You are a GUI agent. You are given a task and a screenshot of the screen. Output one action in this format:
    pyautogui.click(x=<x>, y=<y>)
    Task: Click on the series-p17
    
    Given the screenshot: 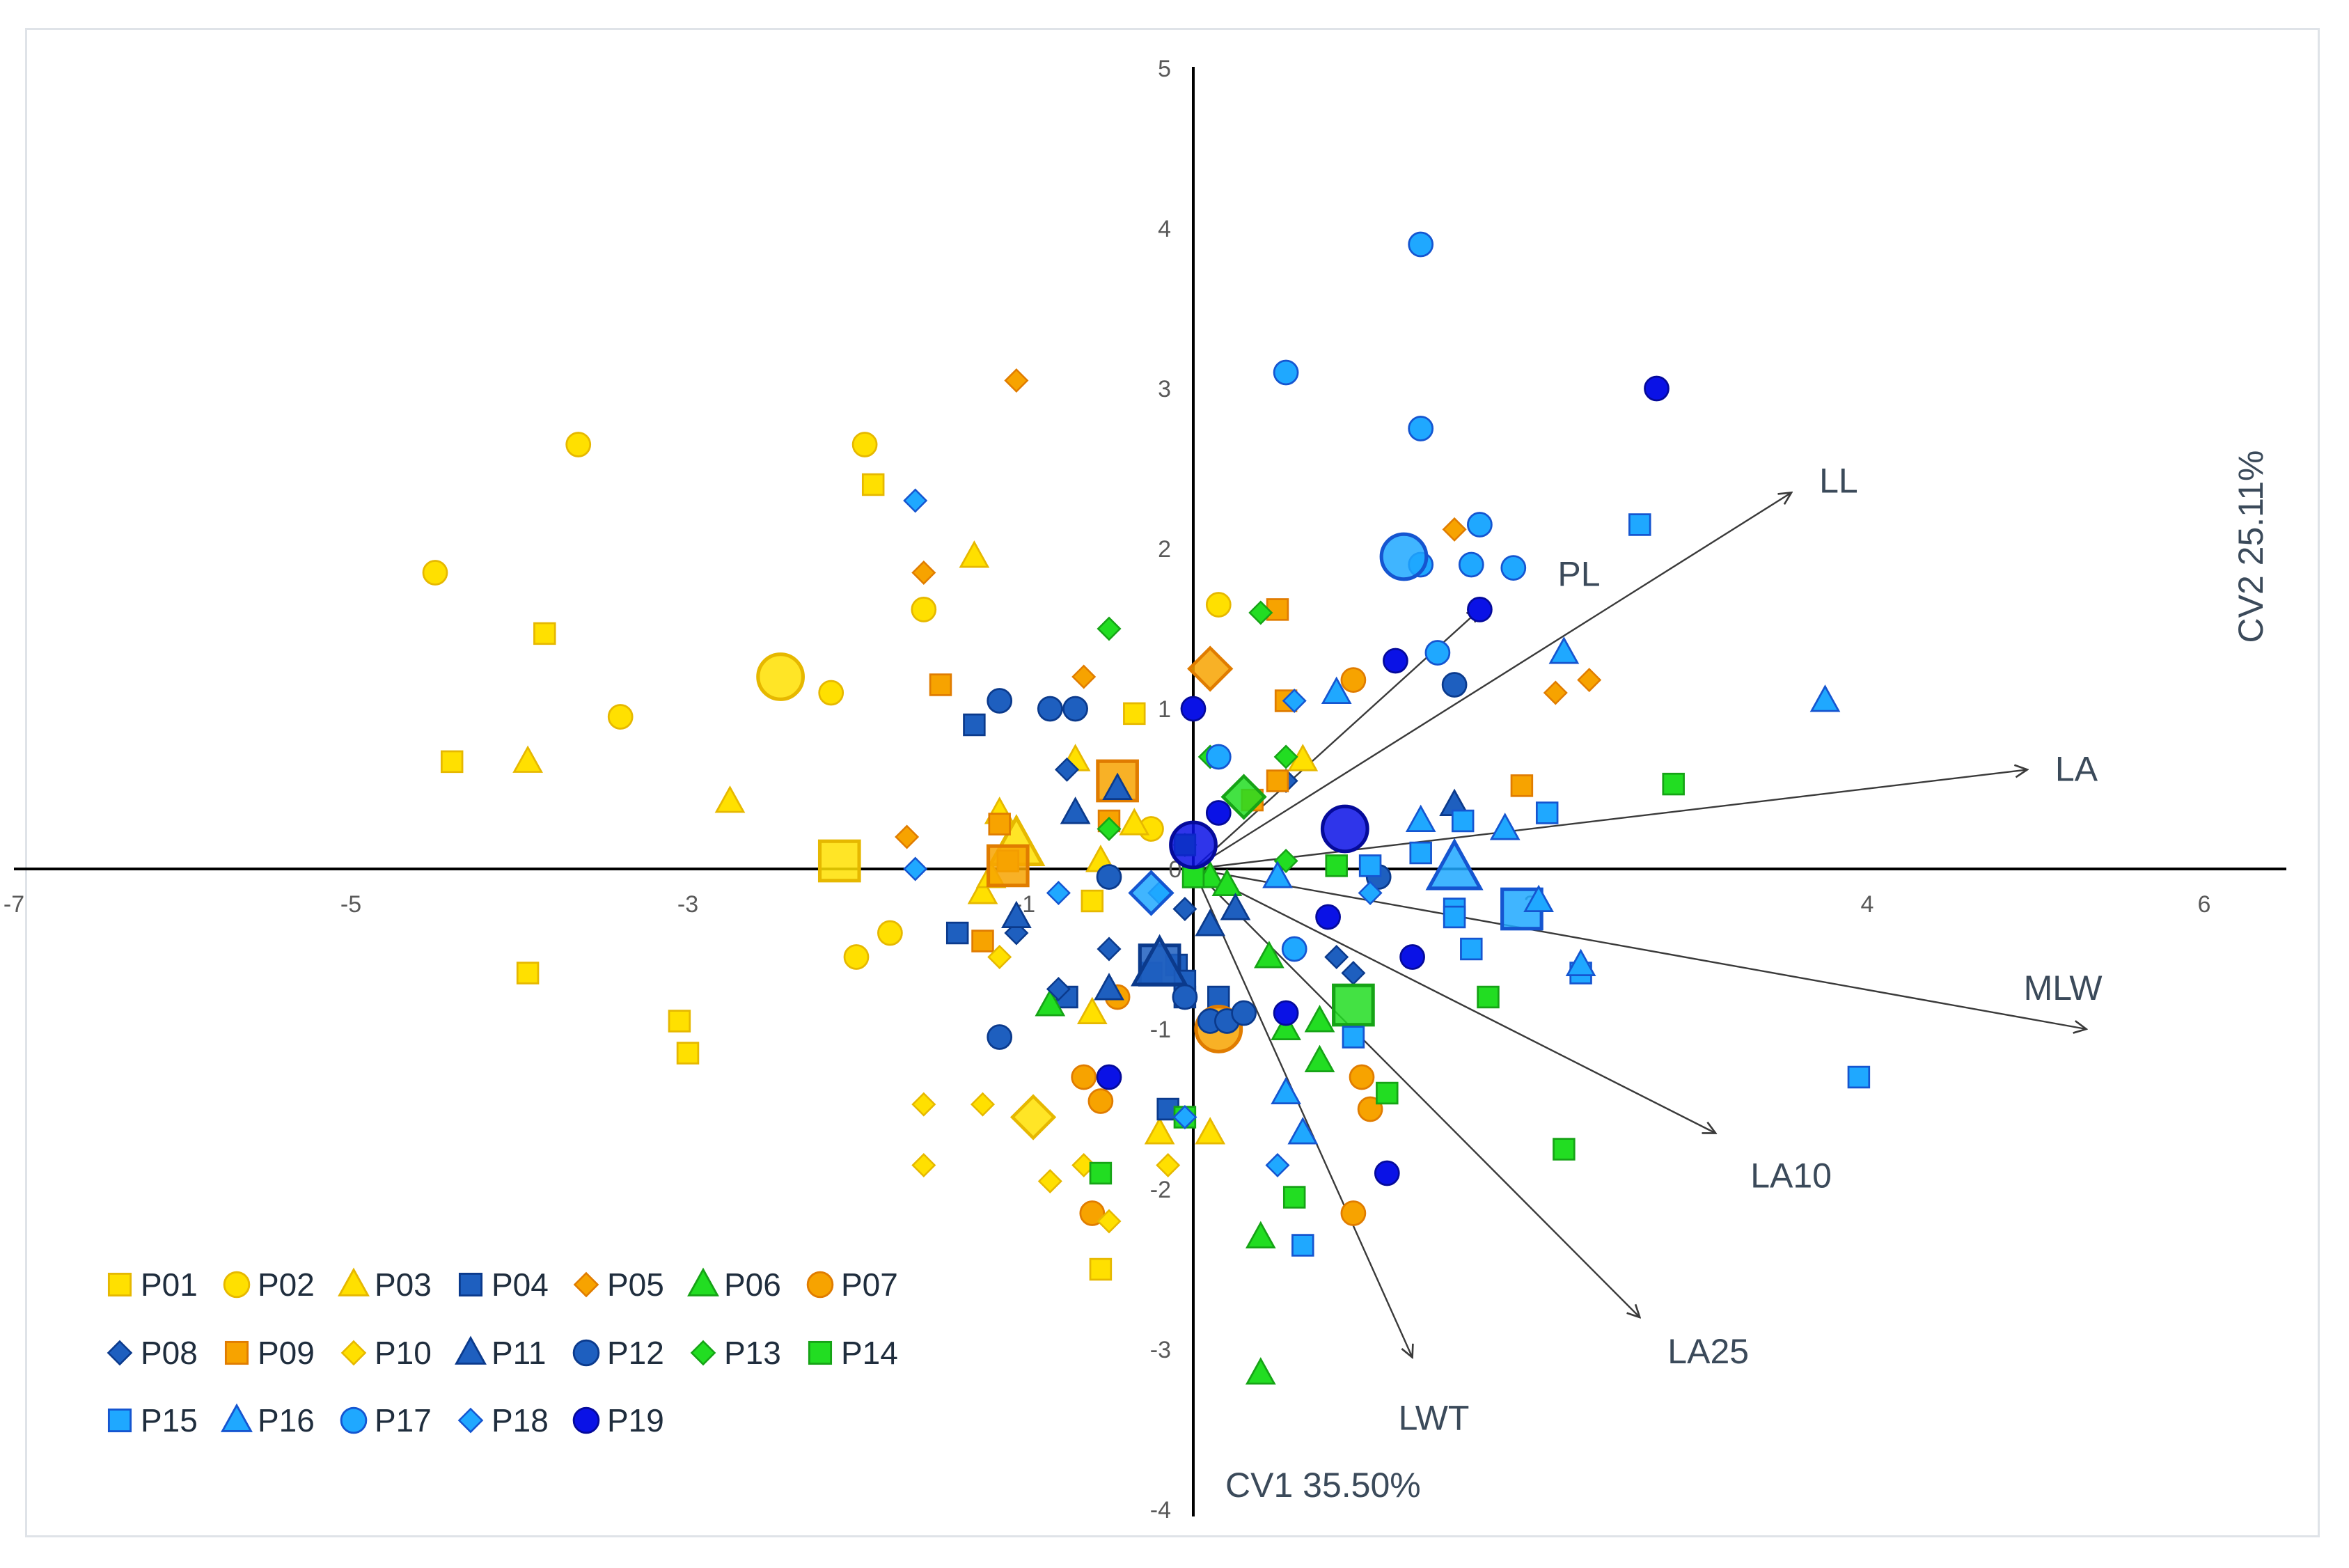 What is the action you would take?
    pyautogui.click(x=1366, y=596)
    